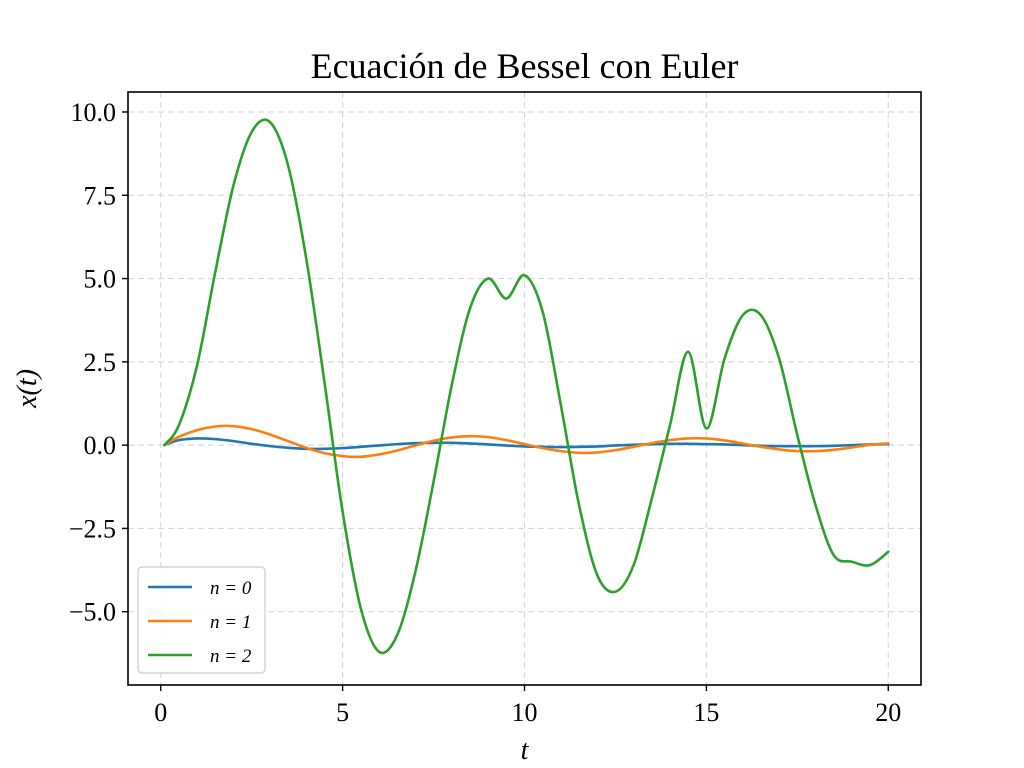 The height and width of the screenshot is (768, 1024). I want to click on legend-box, so click(201, 620).